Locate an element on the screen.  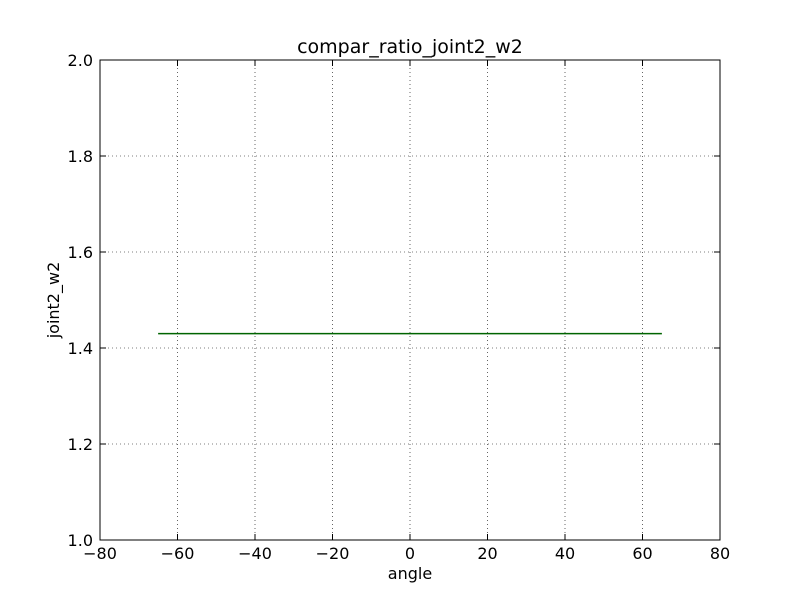
y-tick-label: 1.0 is located at coordinates (80, 540).